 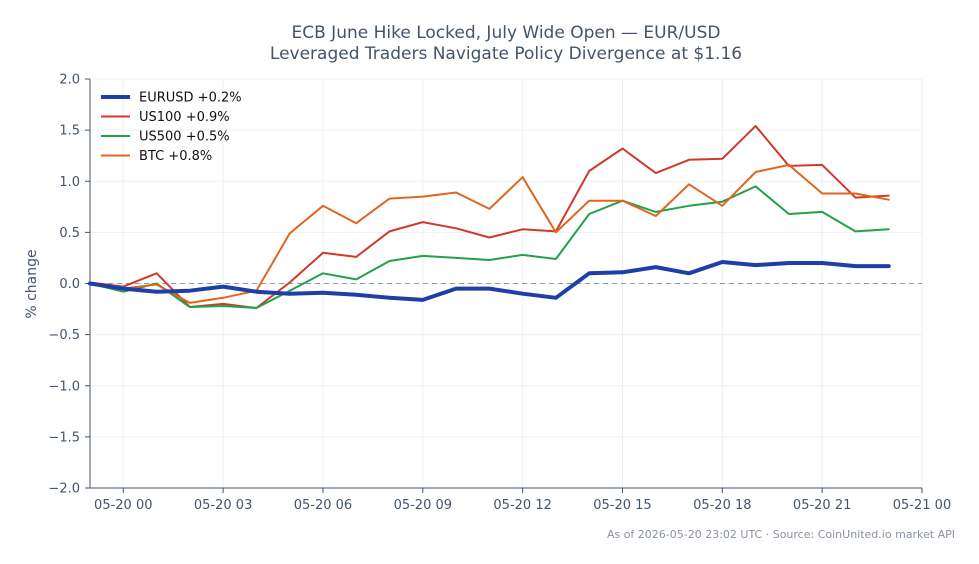 I want to click on x-tick-label-8: 05-21 00, so click(x=922, y=505).